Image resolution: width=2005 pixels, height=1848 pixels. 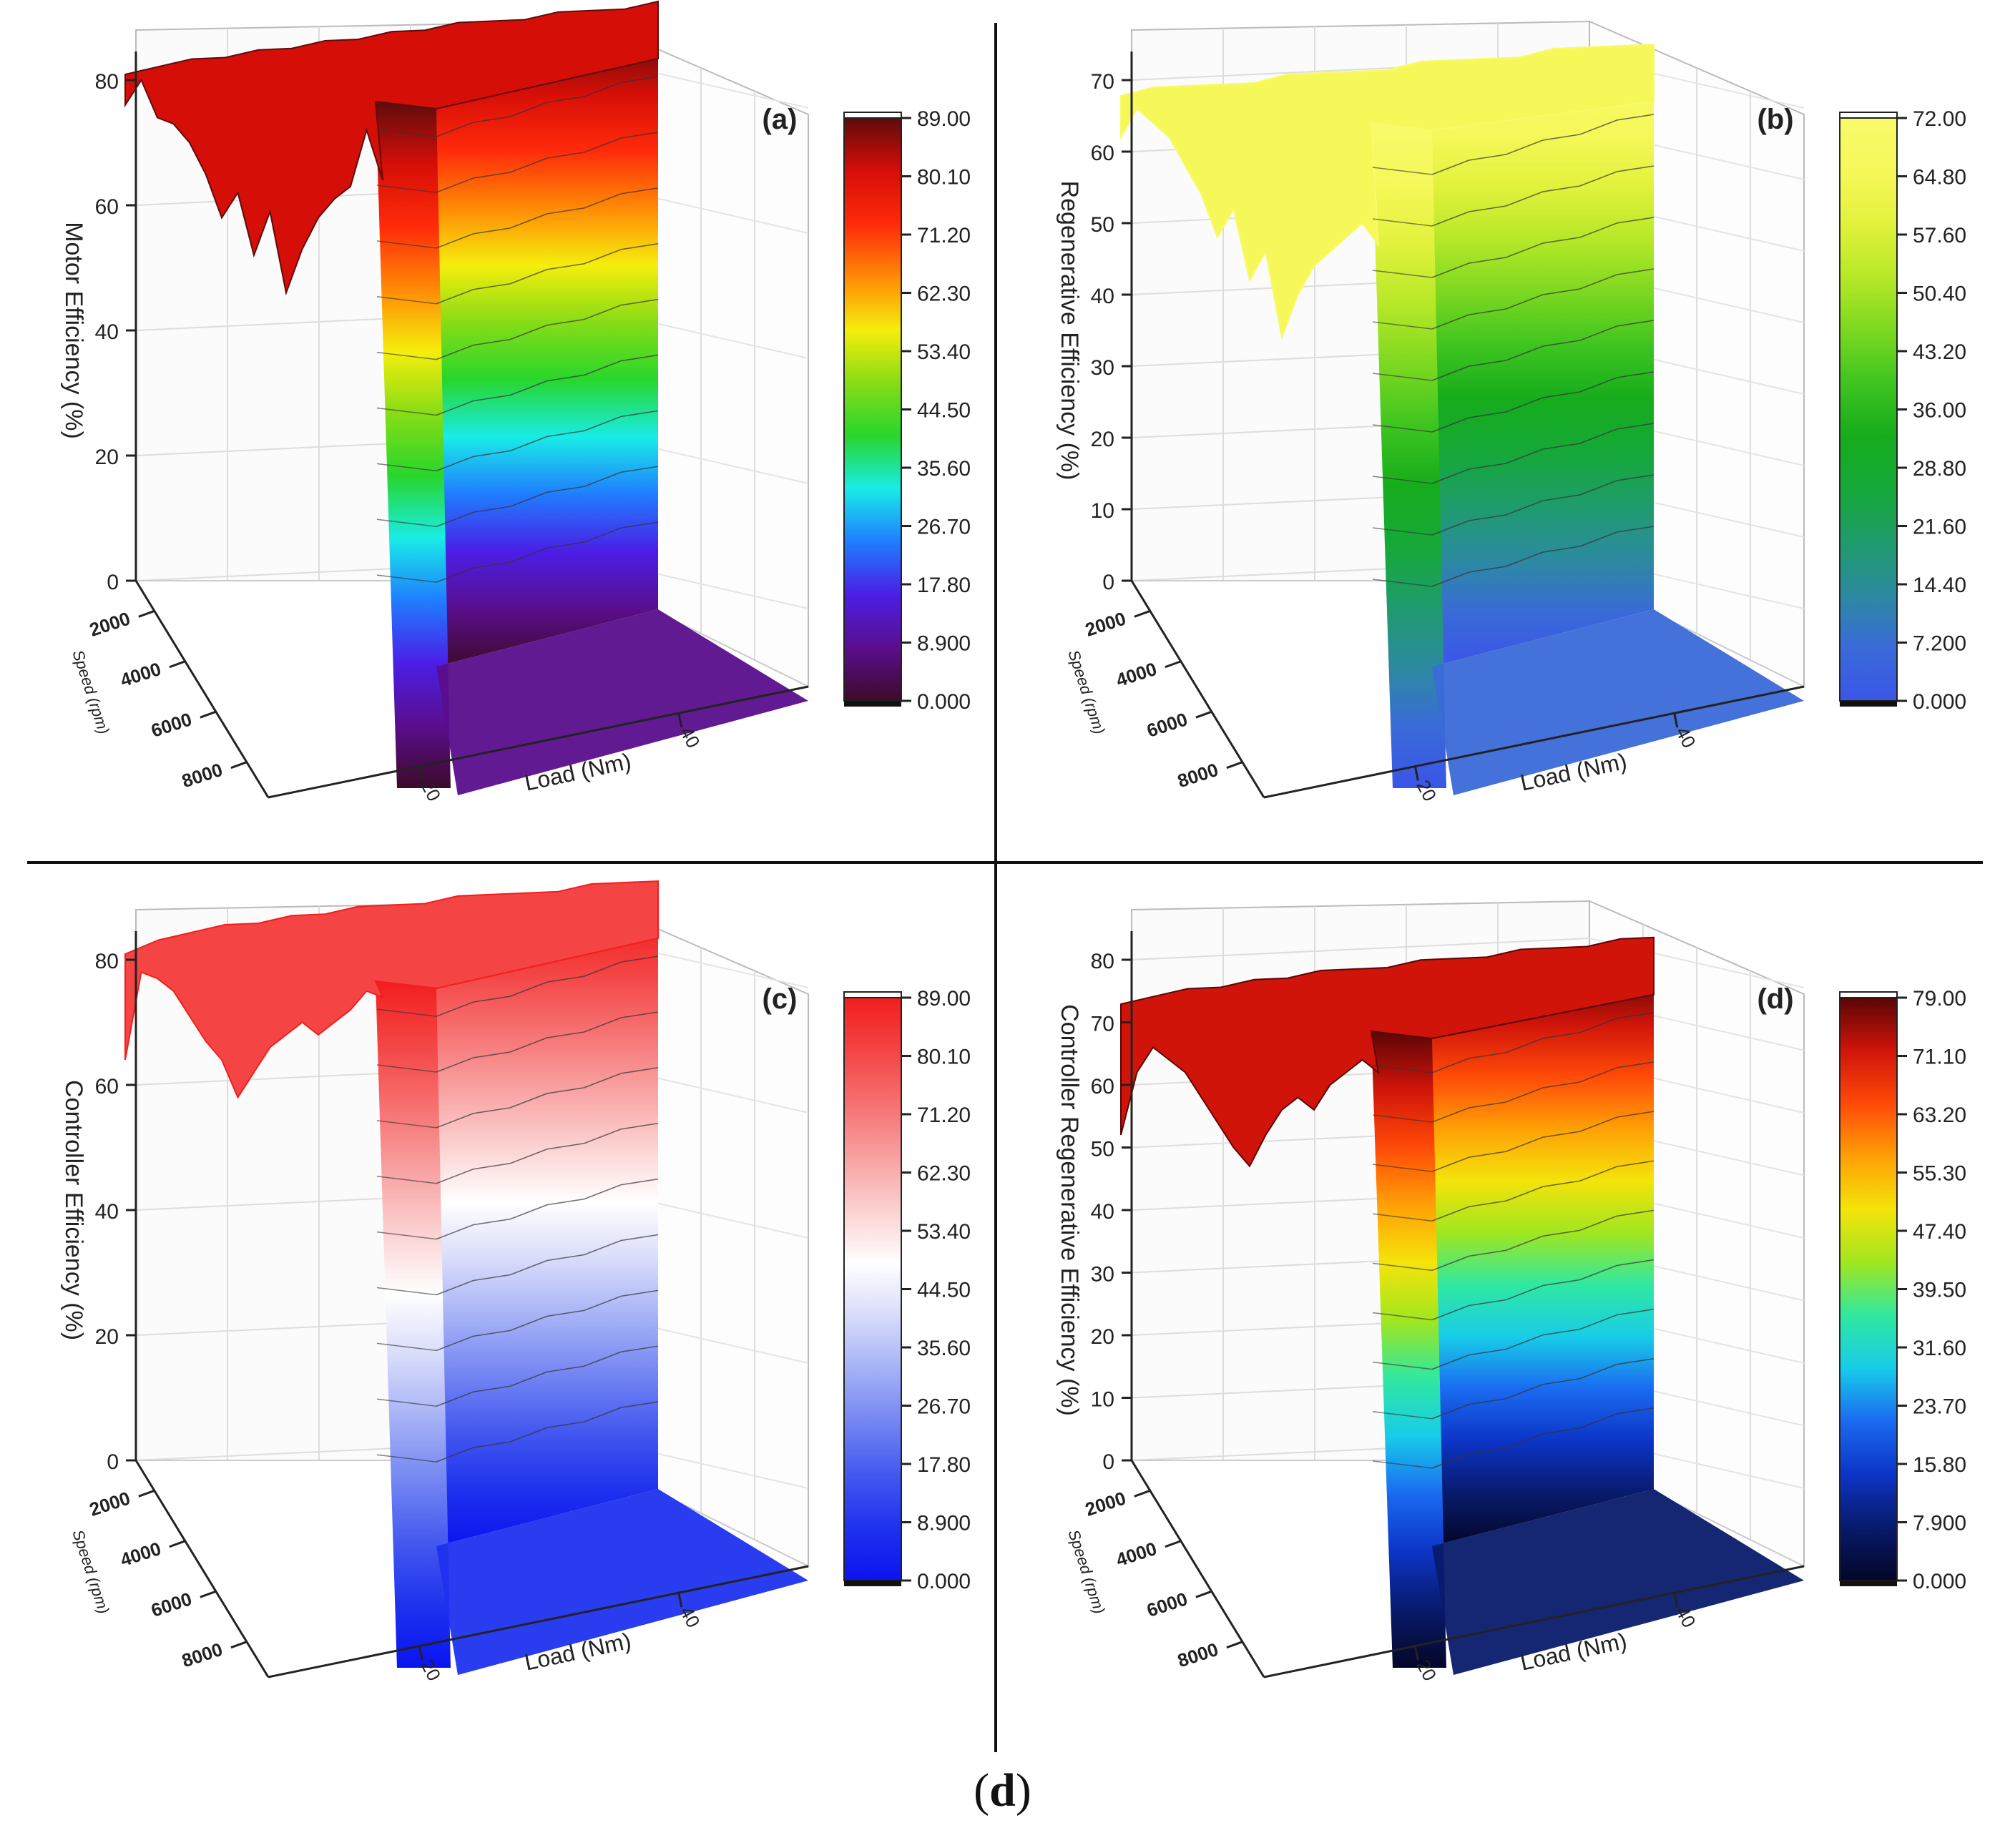 What do you see at coordinates (1939, 585) in the screenshot?
I see `colorbar-tick-label: 14.40` at bounding box center [1939, 585].